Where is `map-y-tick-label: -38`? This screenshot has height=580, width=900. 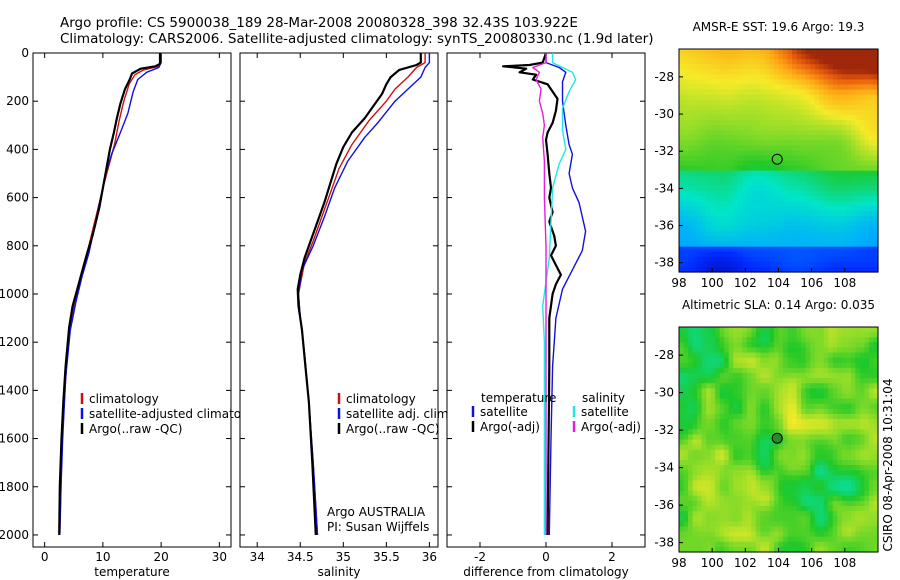 map-y-tick-label: -38 is located at coordinates (664, 263).